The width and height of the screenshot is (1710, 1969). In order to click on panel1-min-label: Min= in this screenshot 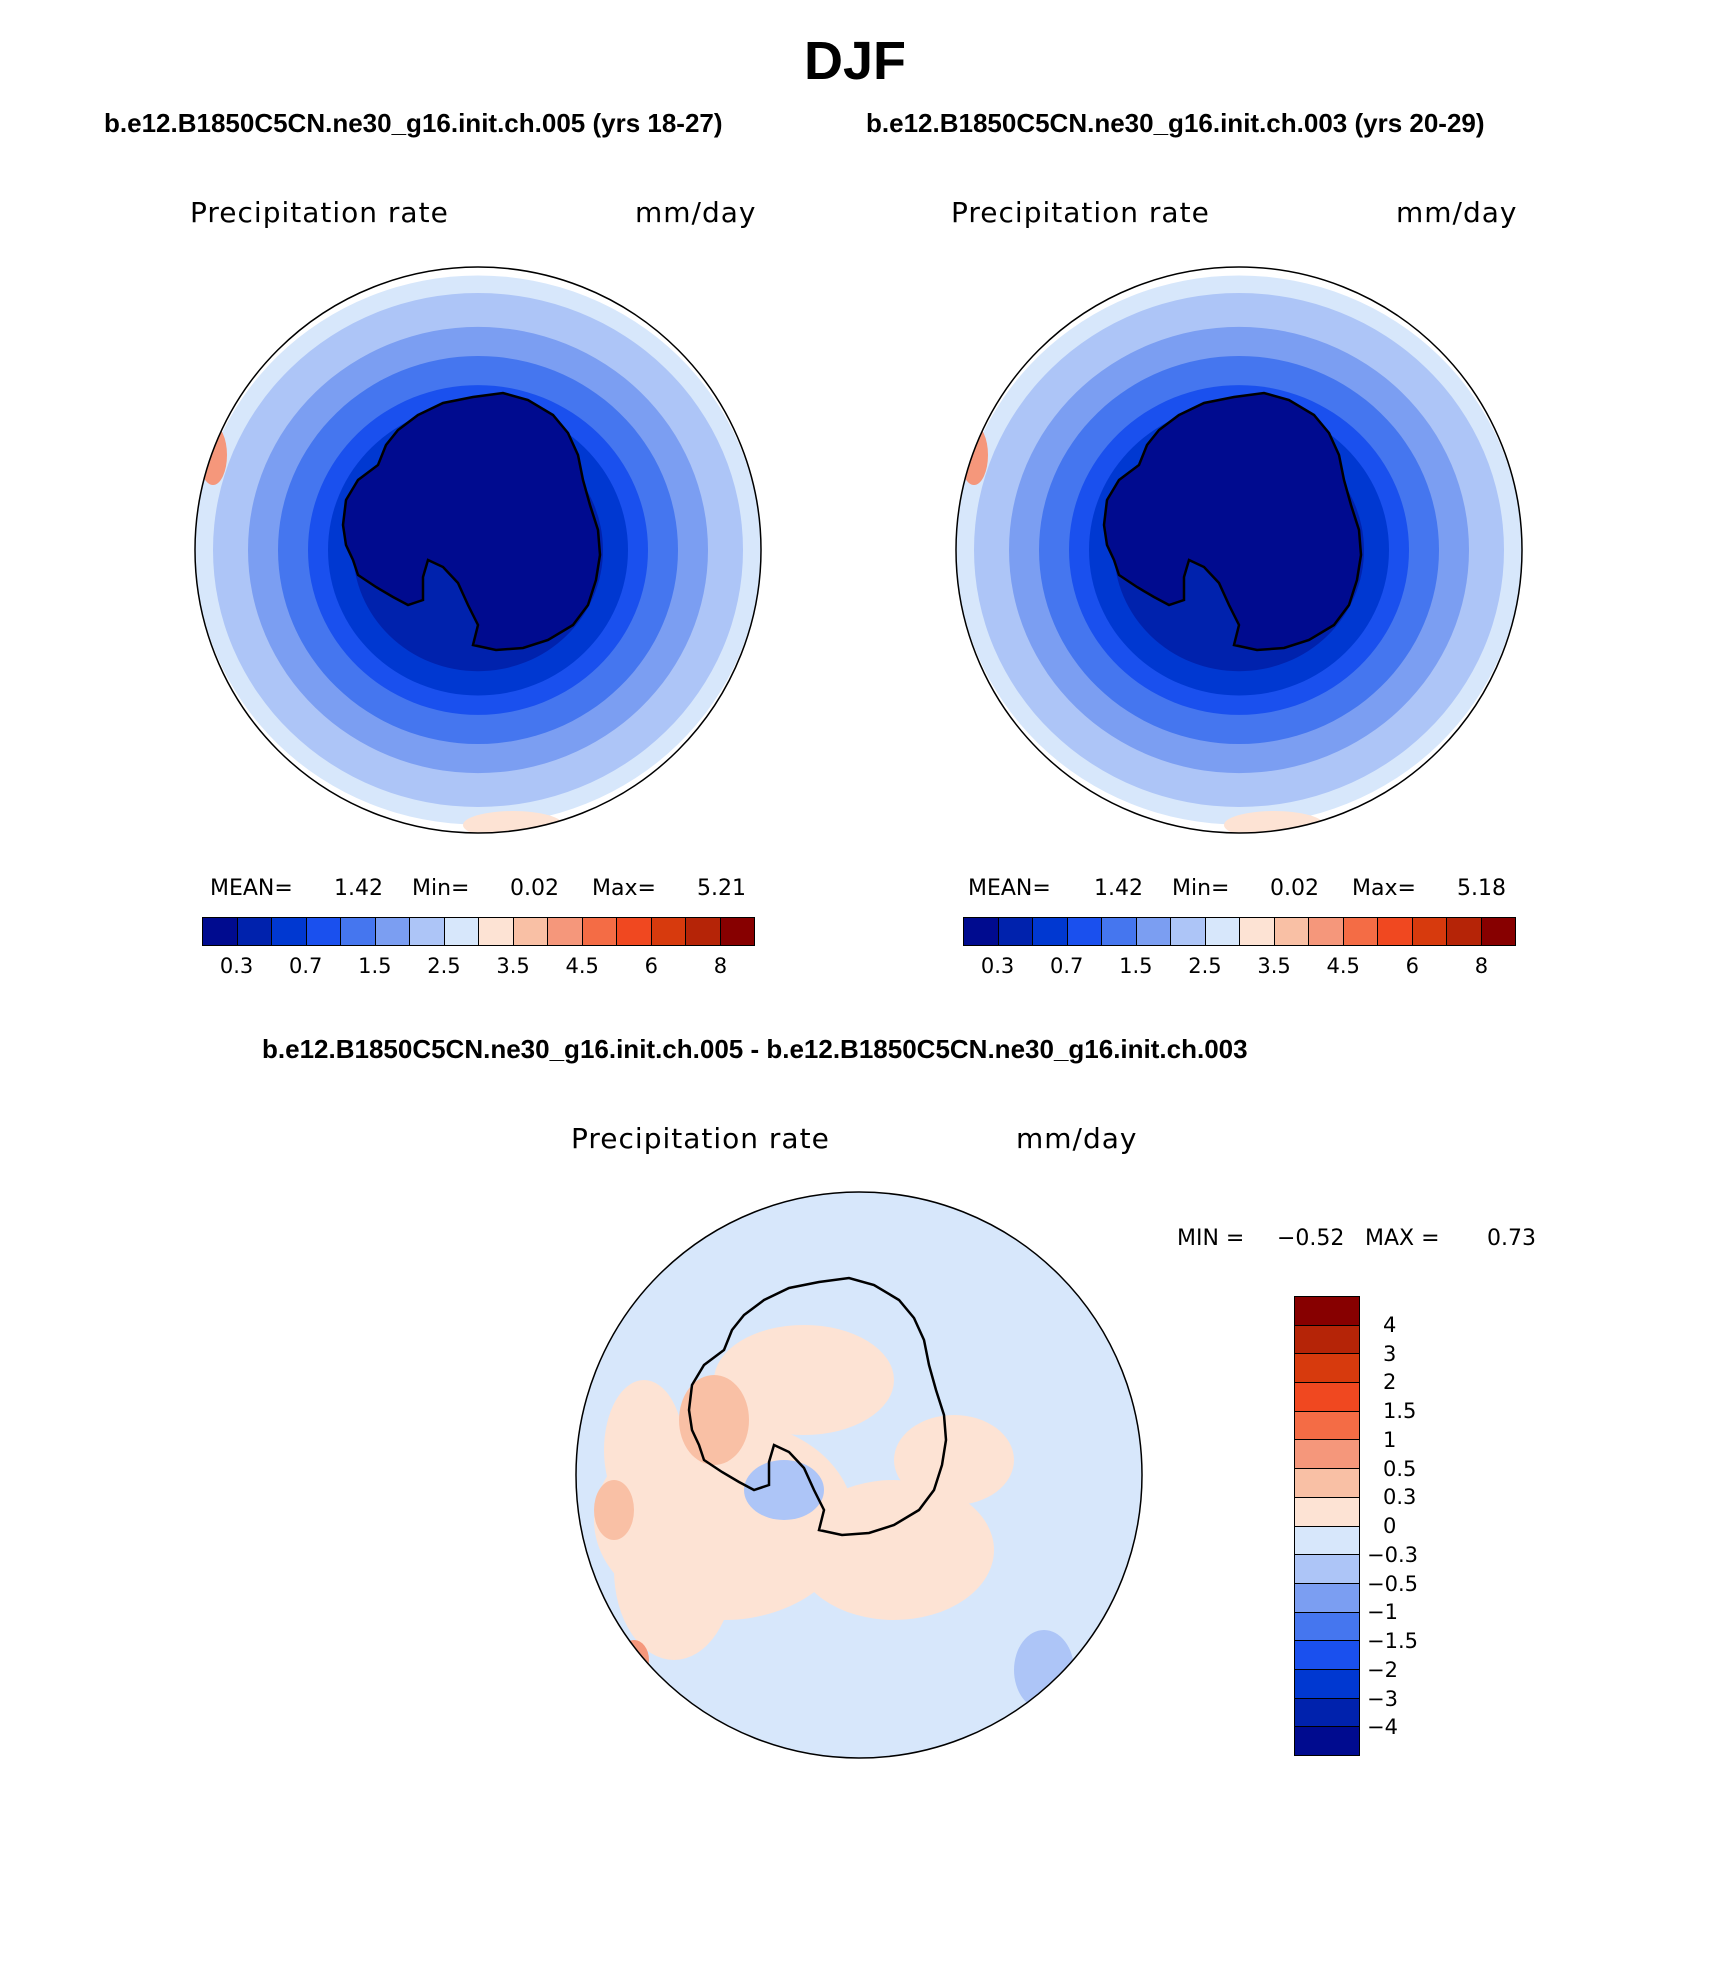, I will do `click(441, 888)`.